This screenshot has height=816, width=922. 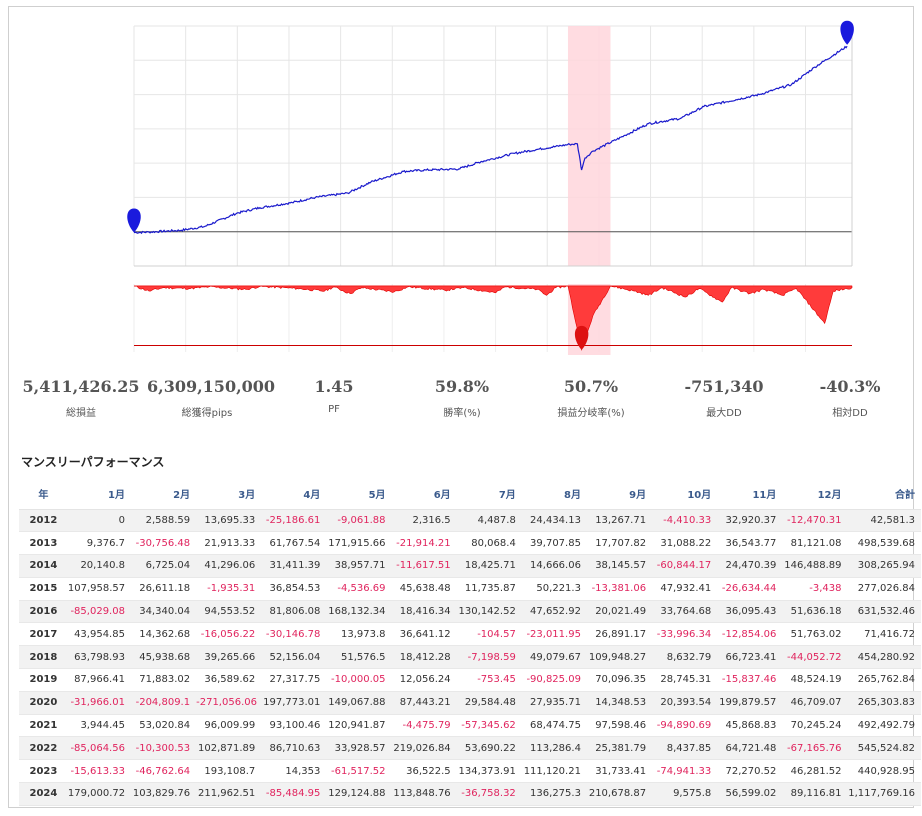 What do you see at coordinates (685, 726) in the screenshot?
I see `value-cell: -94,890.69` at bounding box center [685, 726].